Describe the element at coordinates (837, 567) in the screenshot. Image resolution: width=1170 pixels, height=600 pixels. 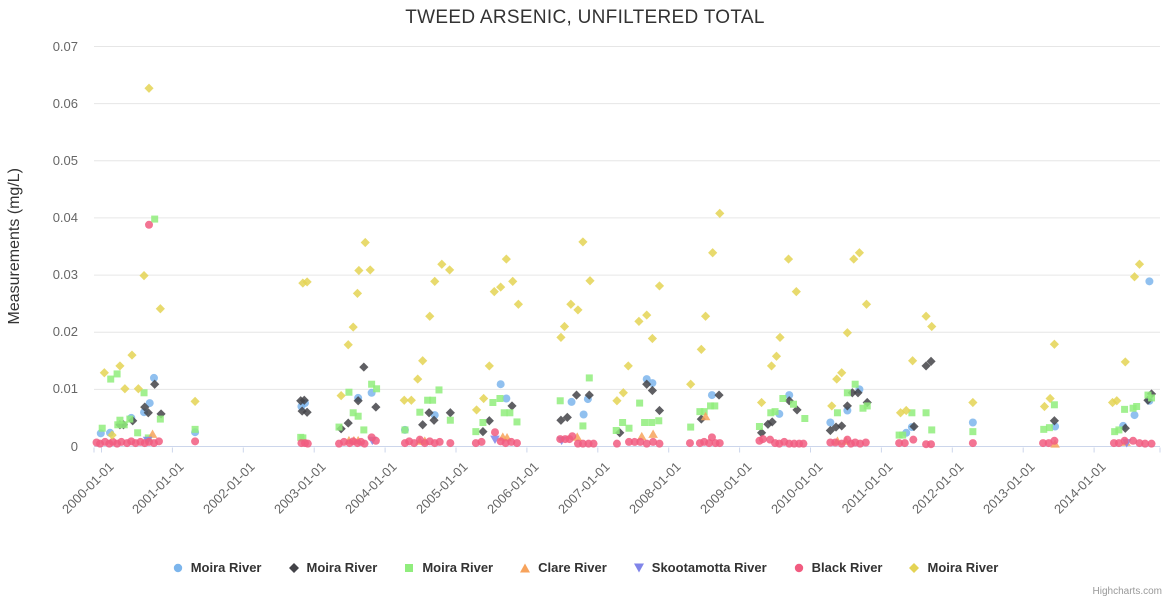
I see `legend-item-black-river-5: Black River` at that location.